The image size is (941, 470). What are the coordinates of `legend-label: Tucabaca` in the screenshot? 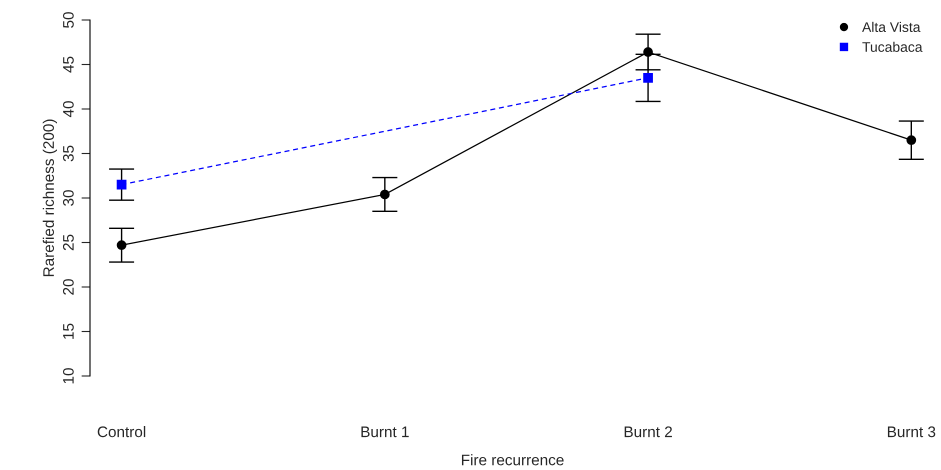 It's located at (892, 47).